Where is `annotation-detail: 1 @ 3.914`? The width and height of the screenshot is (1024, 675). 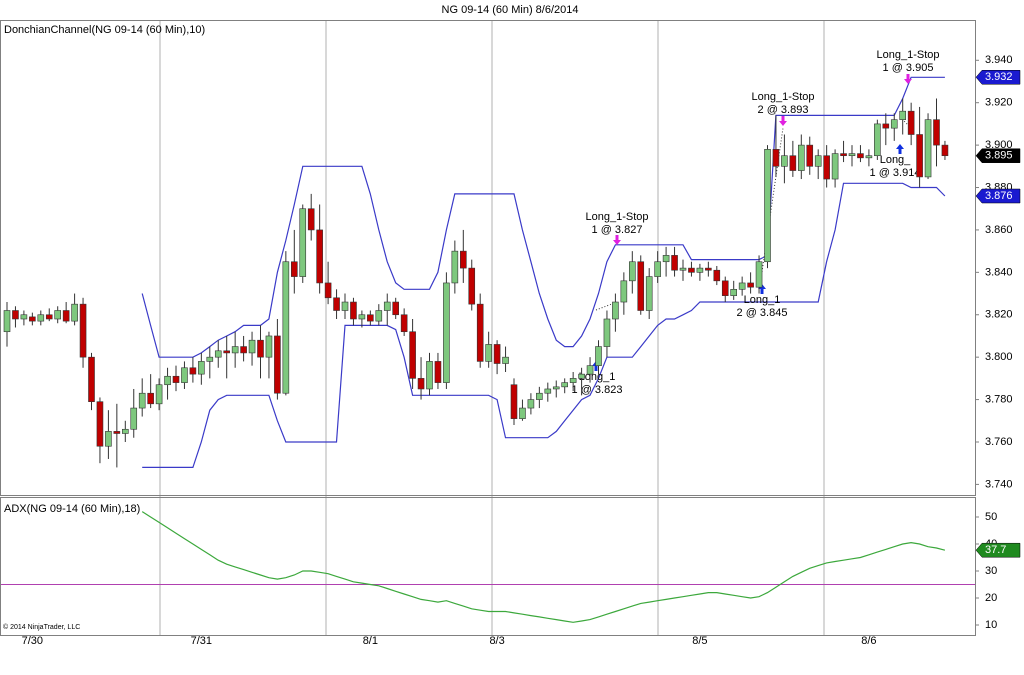
annotation-detail: 1 @ 3.914 is located at coordinates (895, 173).